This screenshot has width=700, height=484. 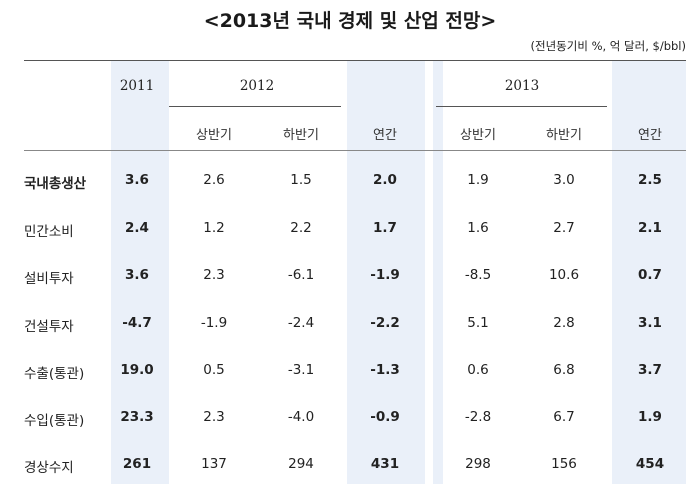 I want to click on table-cell: 0.5, so click(x=214, y=370).